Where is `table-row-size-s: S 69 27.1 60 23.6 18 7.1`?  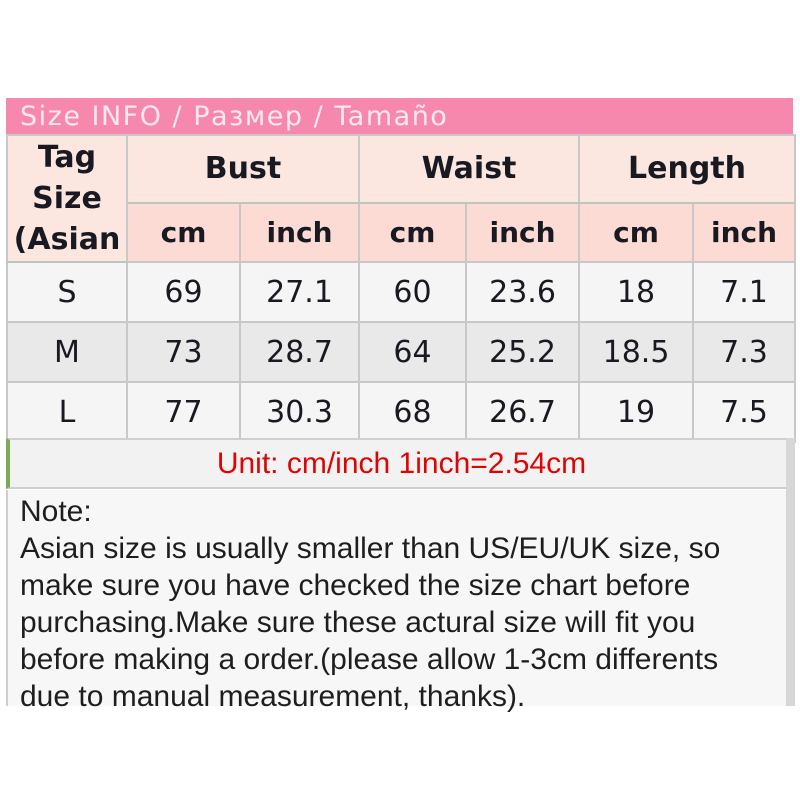
table-row-size-s: S 69 27.1 60 23.6 18 7.1 is located at coordinates (401, 292).